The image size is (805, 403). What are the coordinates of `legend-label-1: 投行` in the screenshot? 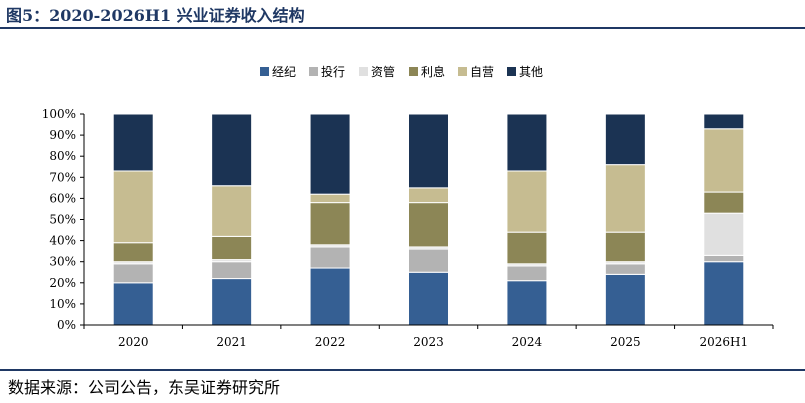 It's located at (333, 71).